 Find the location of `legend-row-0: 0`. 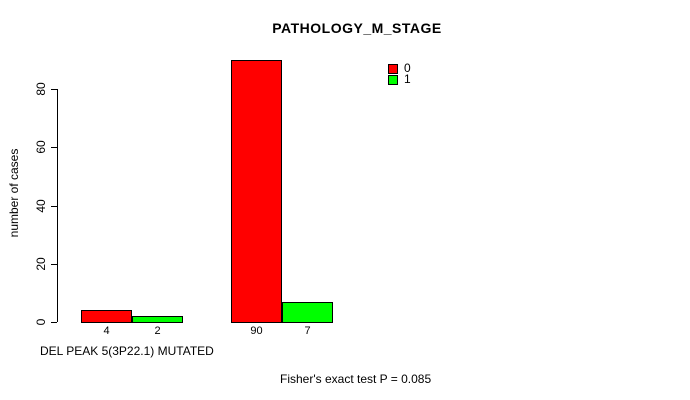

legend-row-0: 0 is located at coordinates (399, 68).